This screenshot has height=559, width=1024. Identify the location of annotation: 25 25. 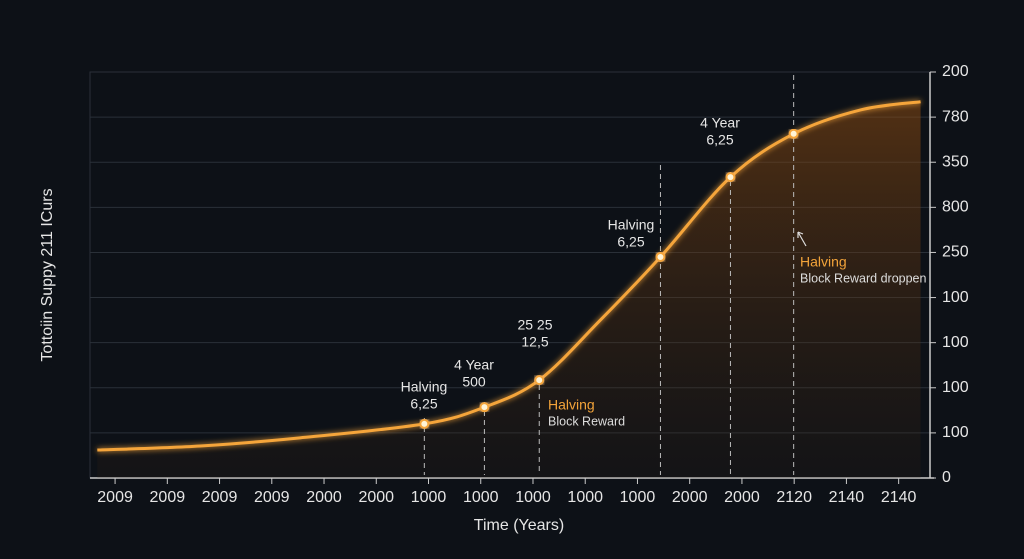
(534, 325).